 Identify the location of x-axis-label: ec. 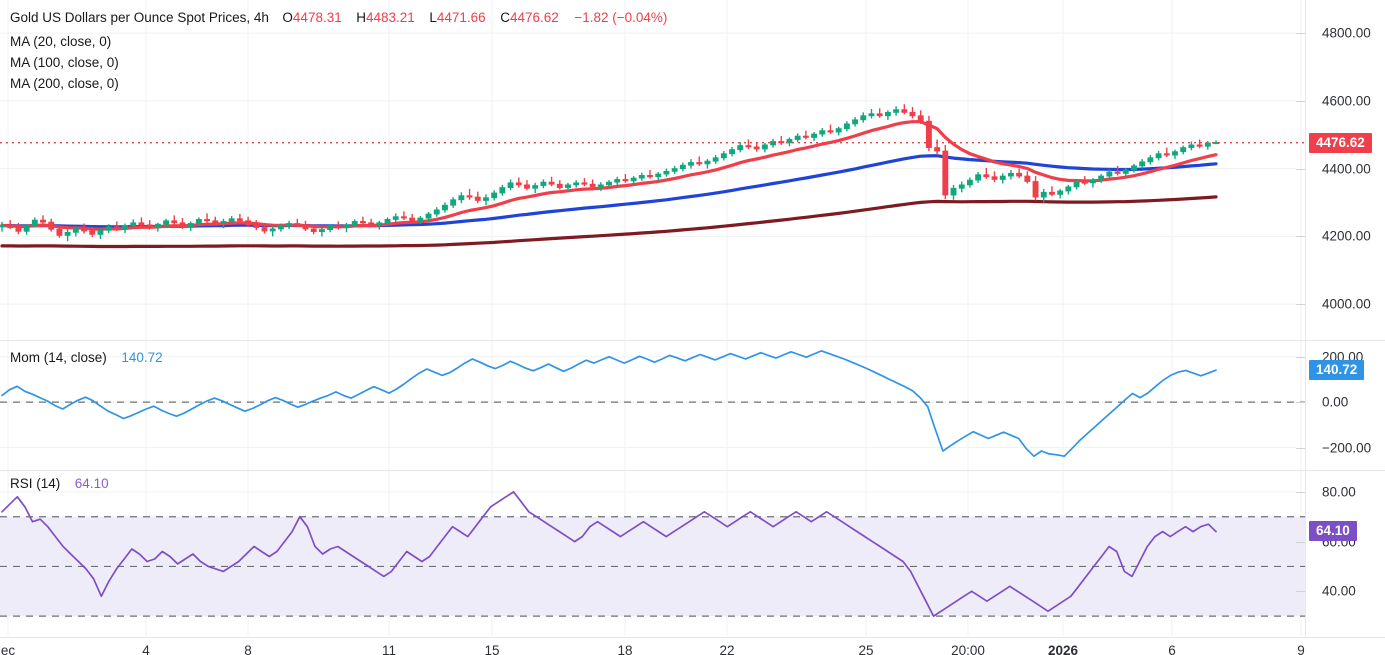
(8, 649).